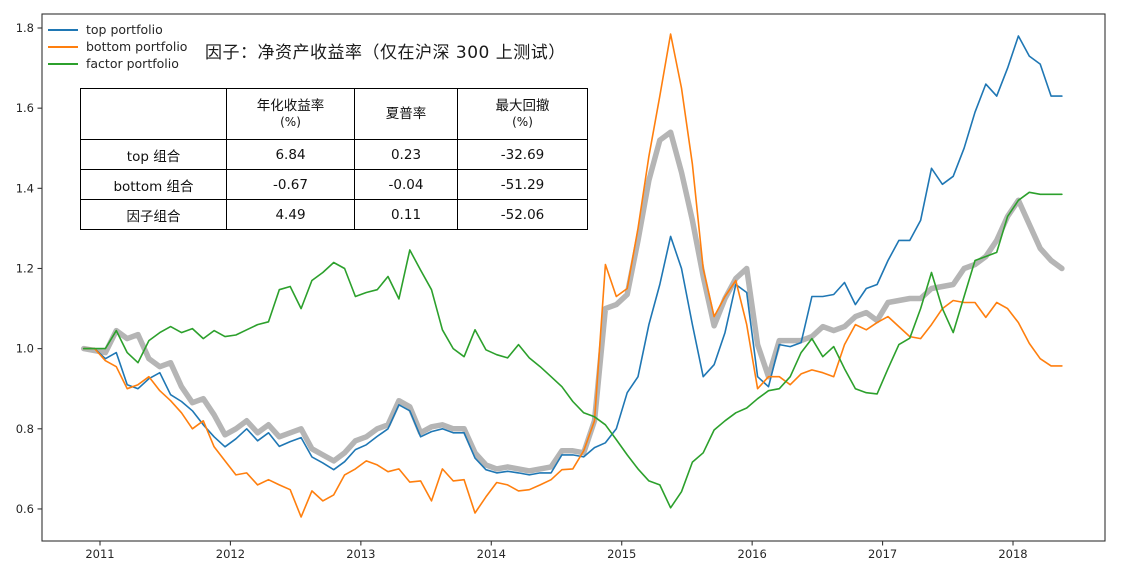 The image size is (1137, 570). Describe the element at coordinates (99, 554) in the screenshot. I see `x-tick-label: 2011` at that location.